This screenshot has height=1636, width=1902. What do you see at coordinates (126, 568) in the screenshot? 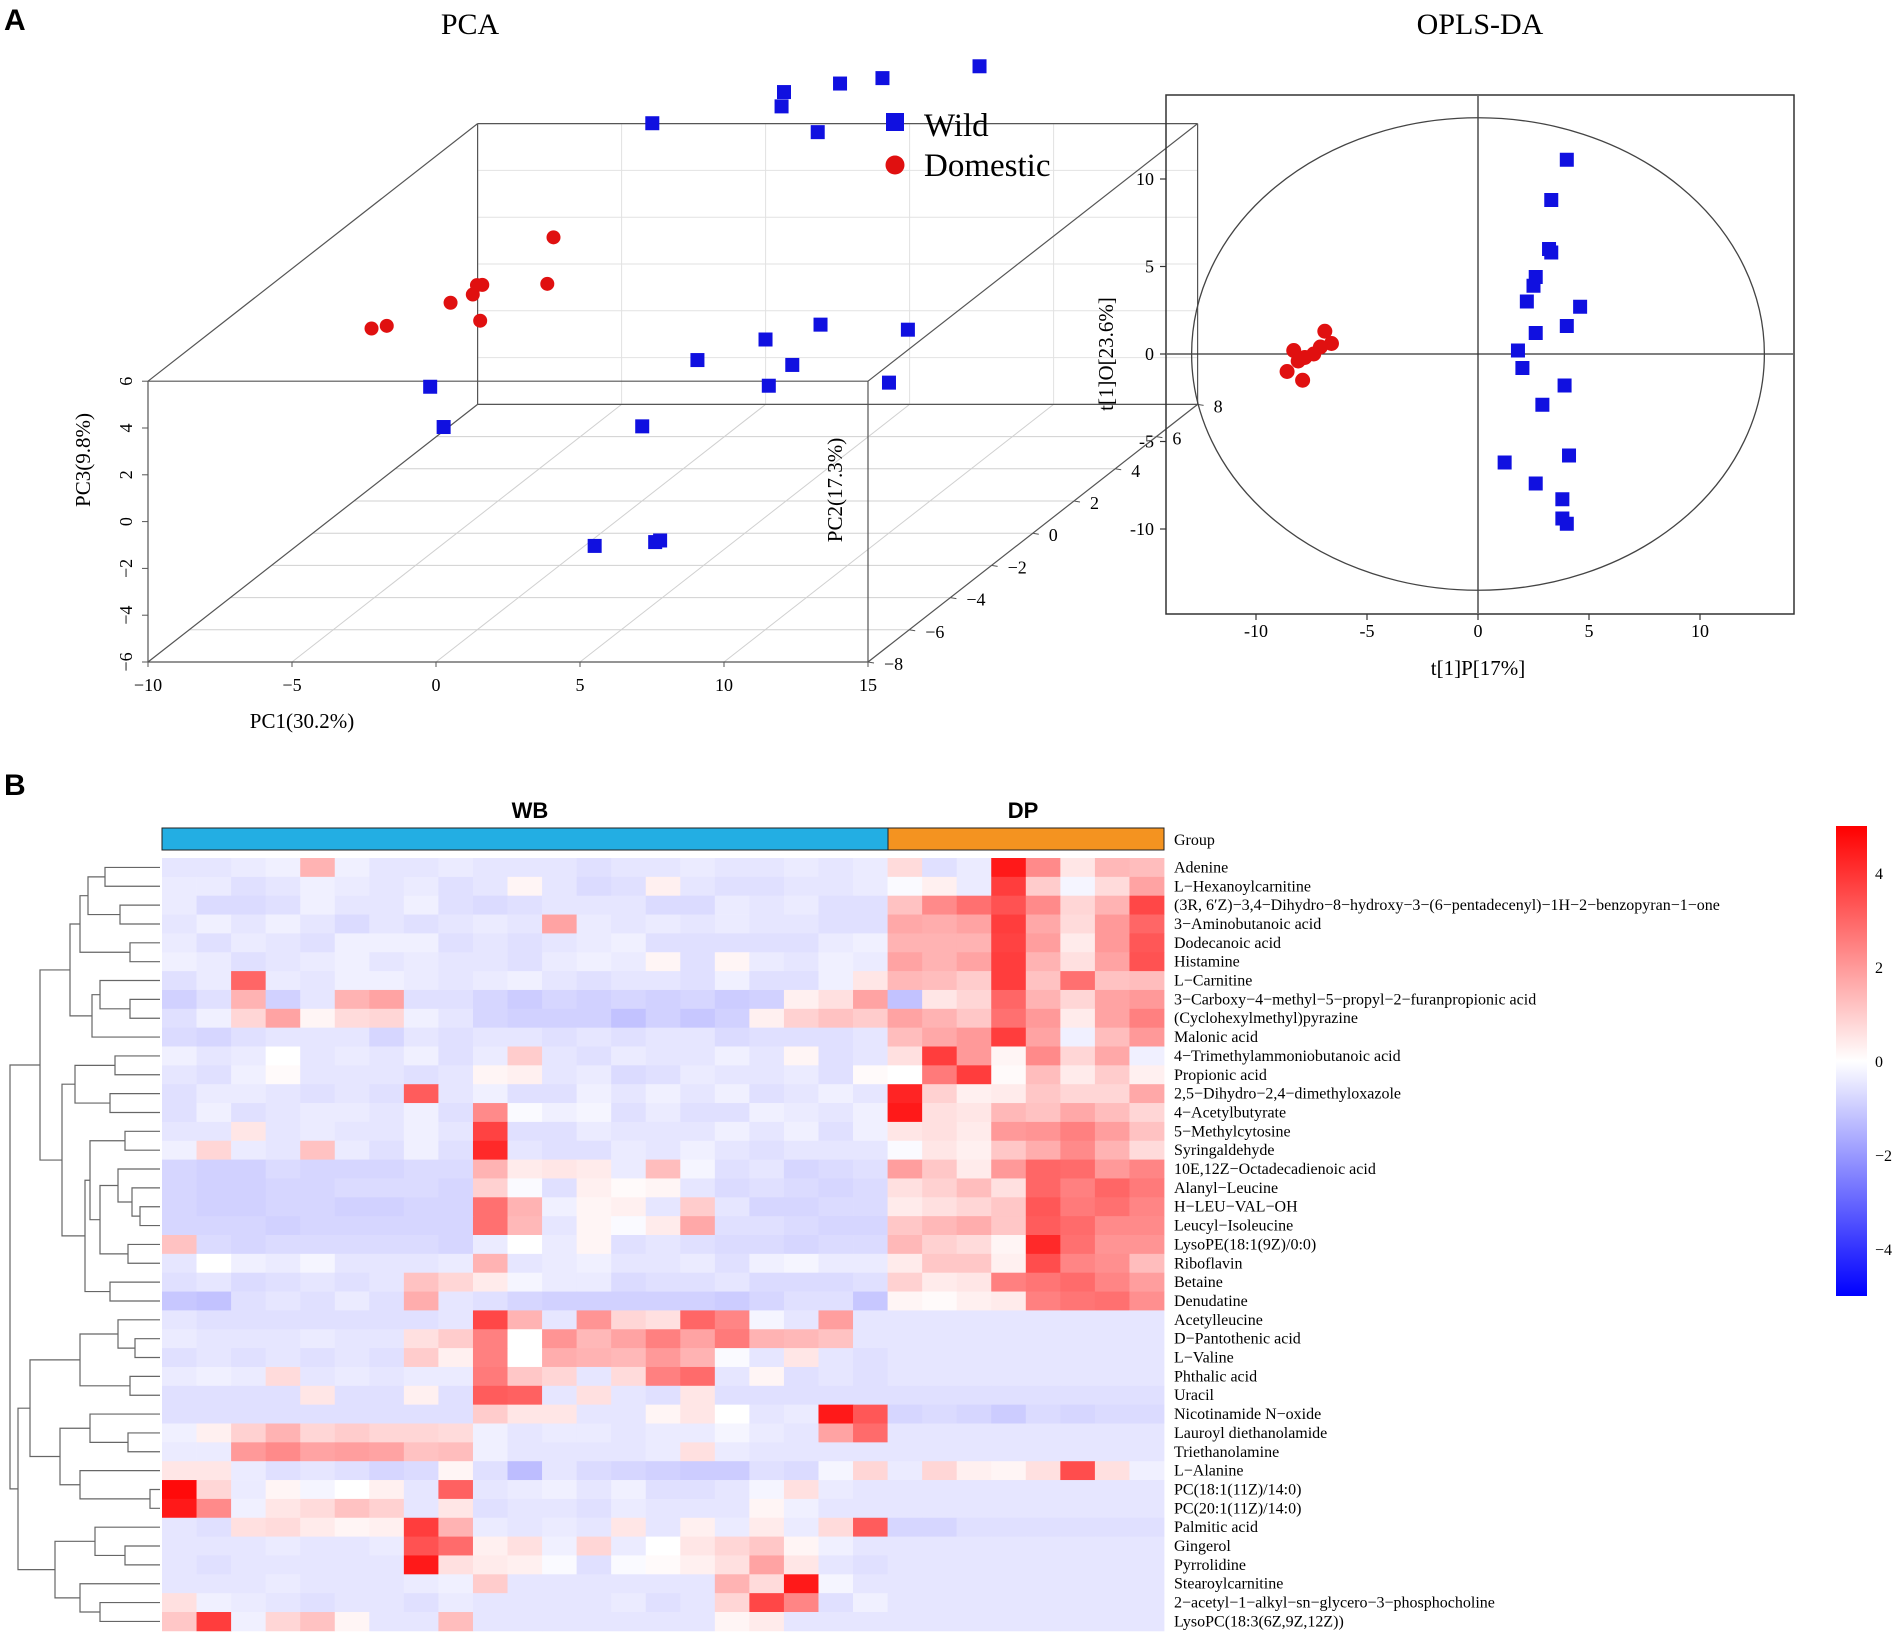
I see `pca-z-tick-label: −2` at bounding box center [126, 568].